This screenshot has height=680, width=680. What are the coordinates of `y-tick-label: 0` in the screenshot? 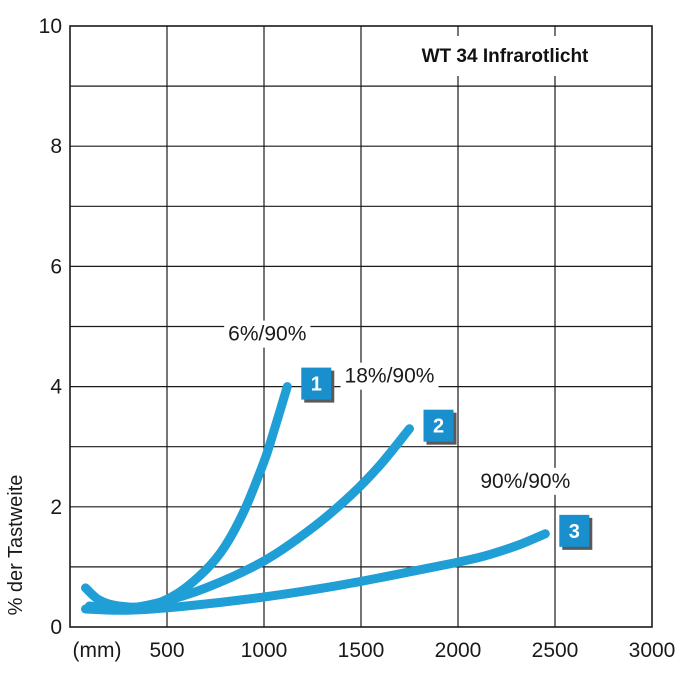 It's located at (56, 627).